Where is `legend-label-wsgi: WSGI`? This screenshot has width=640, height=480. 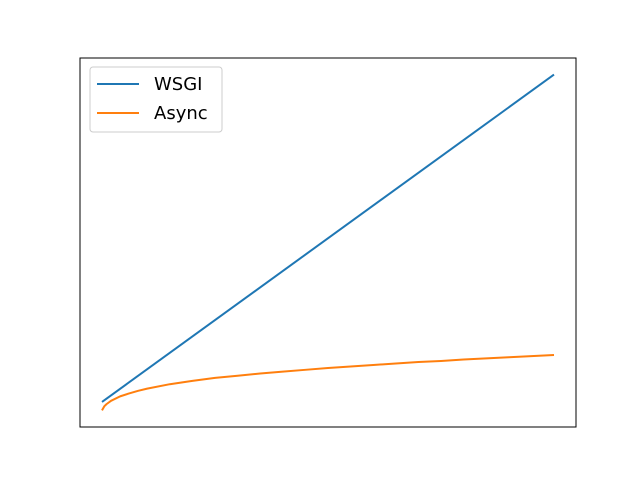
legend-label-wsgi: WSGI is located at coordinates (178, 84).